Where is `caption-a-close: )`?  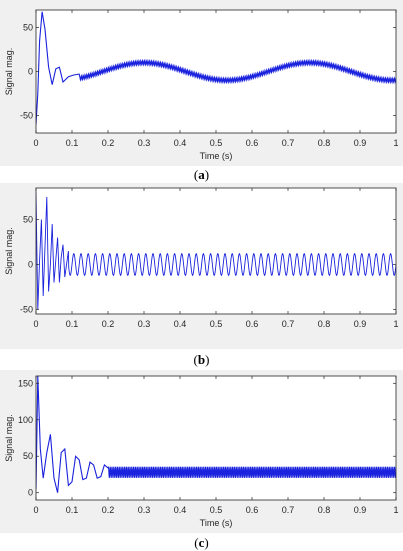 caption-a-close: ) is located at coordinates (207, 174).